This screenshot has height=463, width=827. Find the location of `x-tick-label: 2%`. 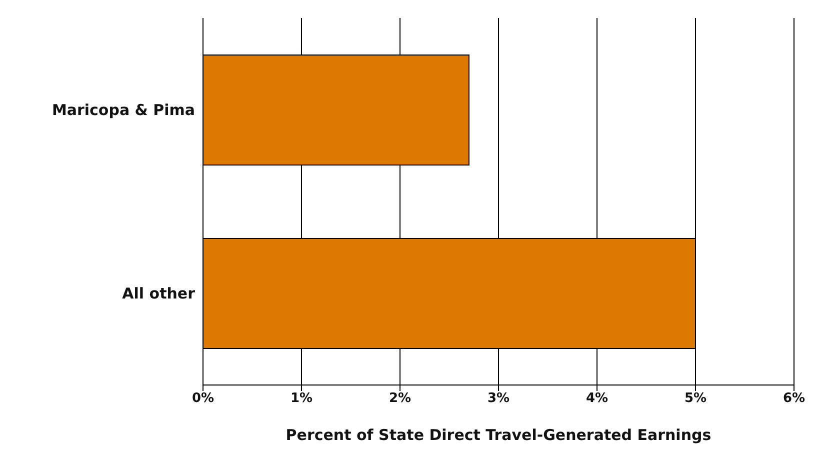

x-tick-label: 2% is located at coordinates (400, 398).